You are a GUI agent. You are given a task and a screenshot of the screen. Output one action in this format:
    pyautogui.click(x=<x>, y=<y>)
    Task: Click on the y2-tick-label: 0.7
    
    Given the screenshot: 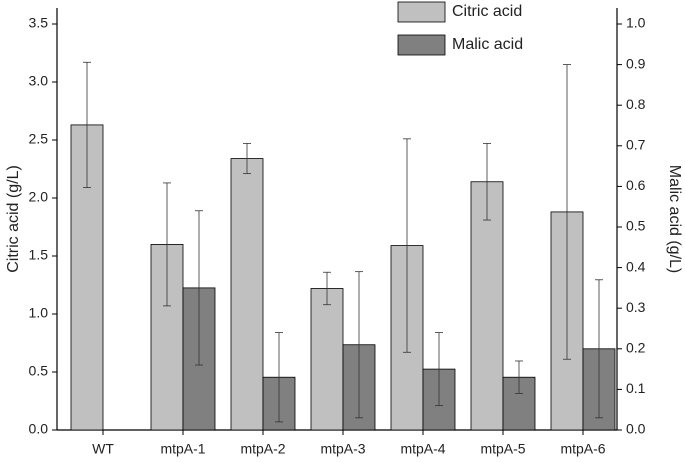 What is the action you would take?
    pyautogui.click(x=636, y=145)
    